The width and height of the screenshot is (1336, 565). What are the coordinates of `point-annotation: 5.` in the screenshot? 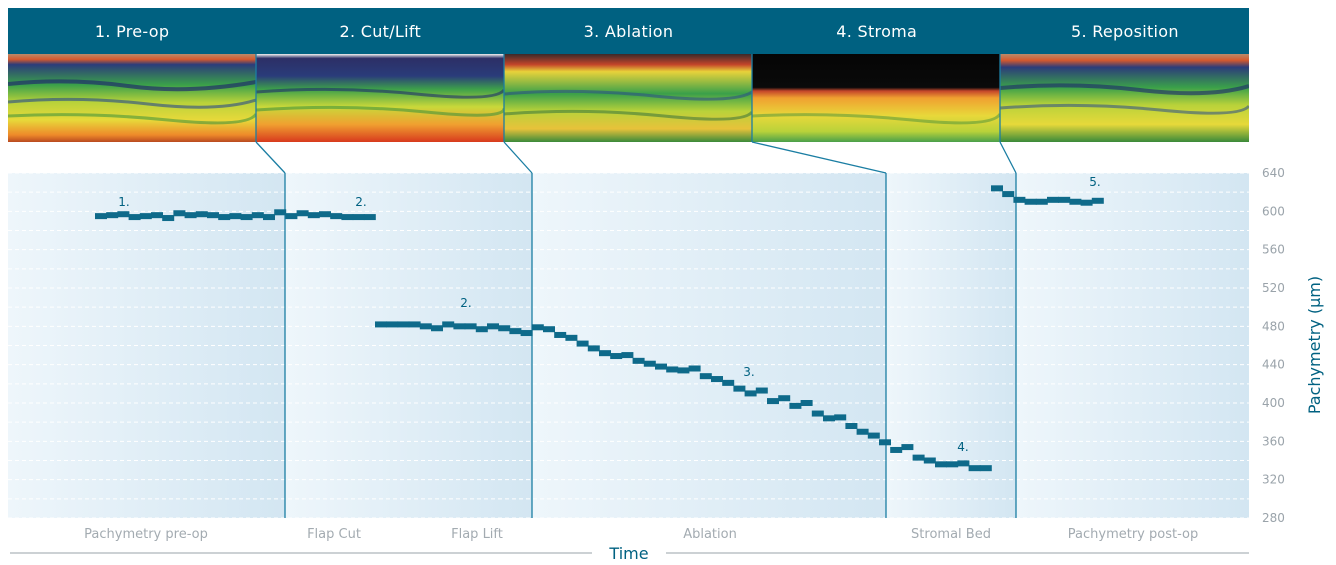 It's located at (1094, 182).